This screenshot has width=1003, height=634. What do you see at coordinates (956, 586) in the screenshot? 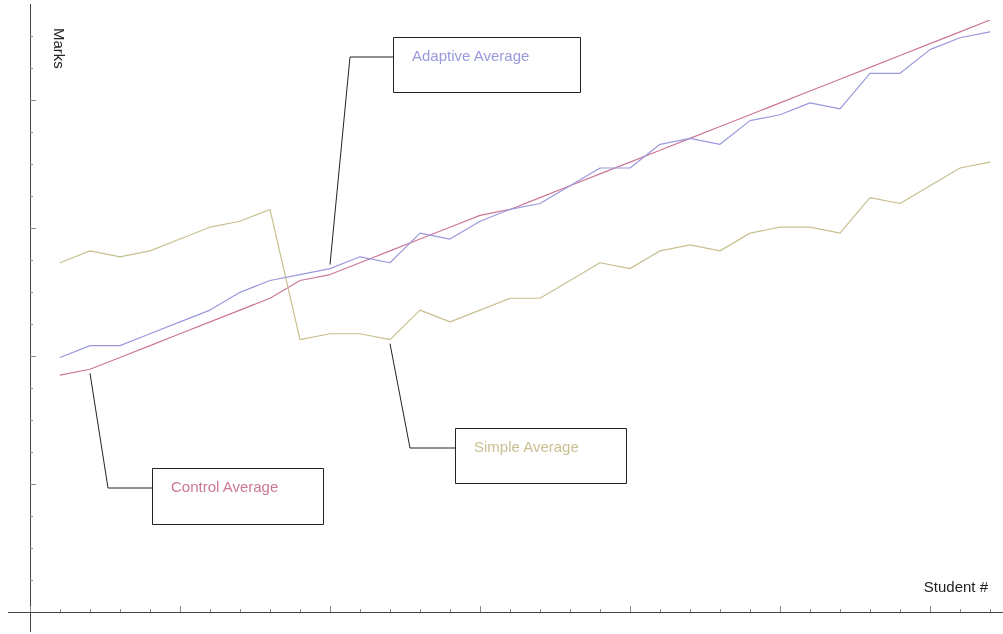
I see `x-axis-title: Student #` at bounding box center [956, 586].